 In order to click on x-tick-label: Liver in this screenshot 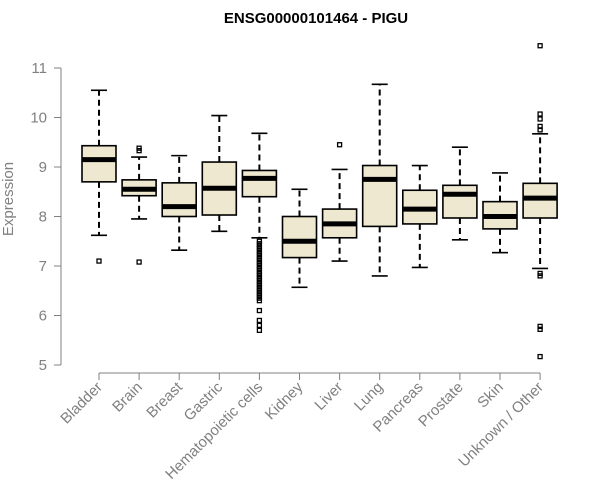, I will do `click(328, 396)`.